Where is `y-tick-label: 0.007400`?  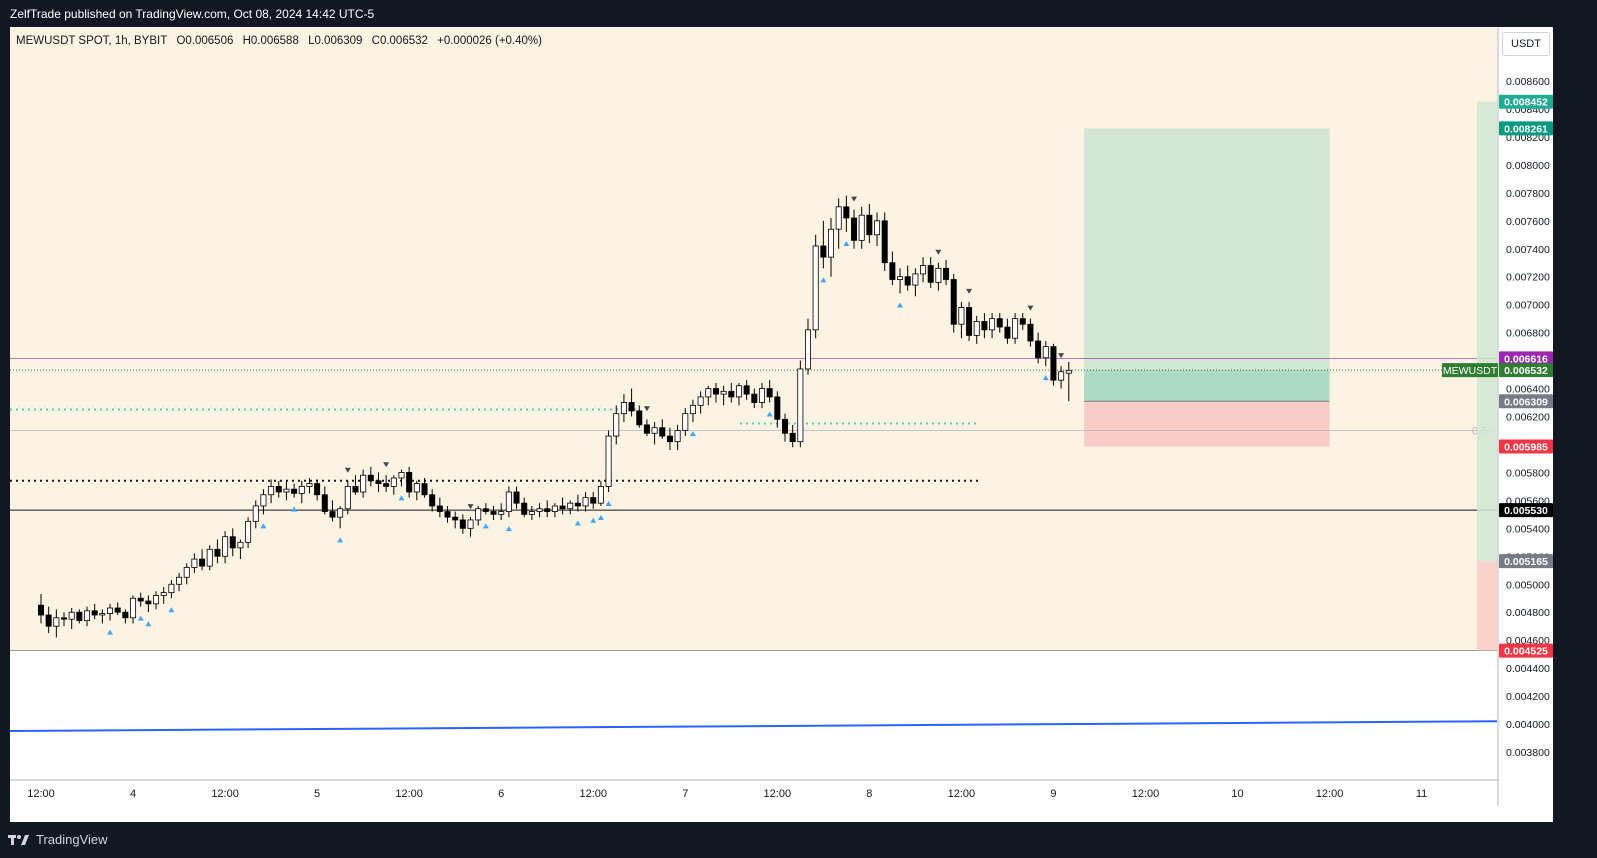 y-tick-label: 0.007400 is located at coordinates (1528, 250).